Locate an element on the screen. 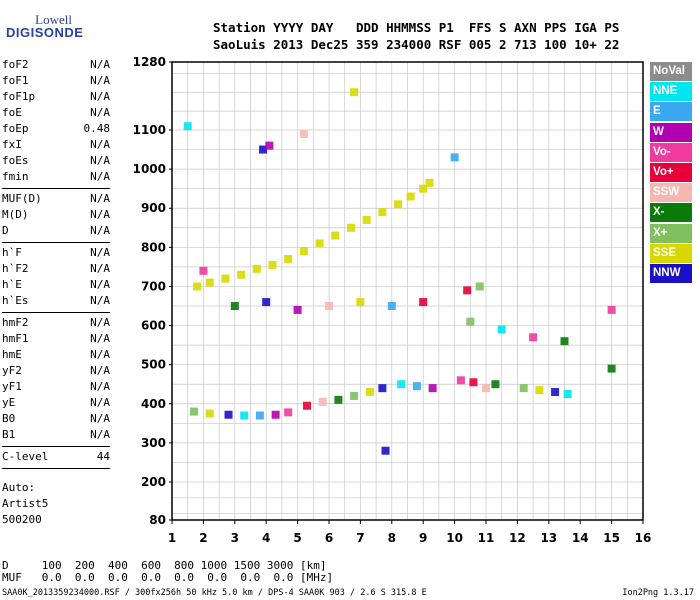 This screenshot has width=700, height=600. param-value: 0.48 is located at coordinates (97, 128).